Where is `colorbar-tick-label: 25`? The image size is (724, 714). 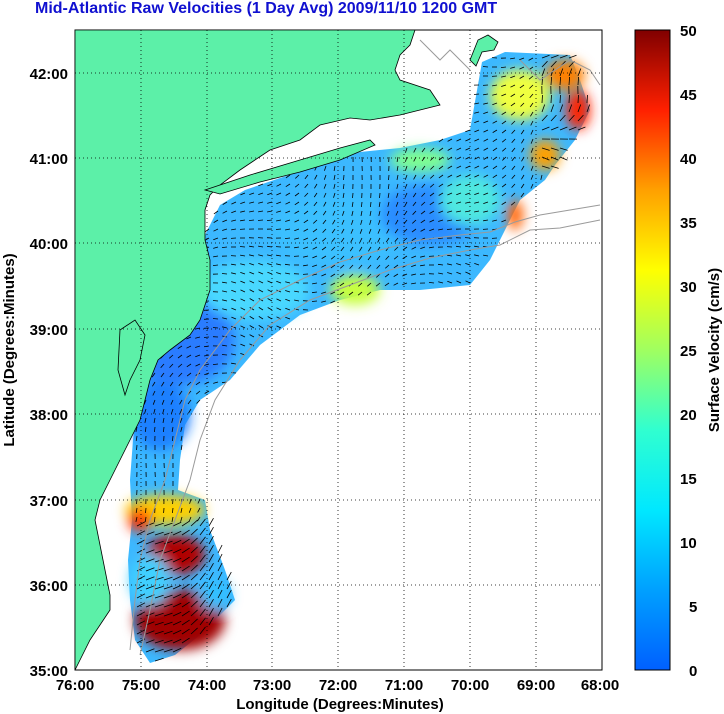 colorbar-tick-label: 25 is located at coordinates (688, 351).